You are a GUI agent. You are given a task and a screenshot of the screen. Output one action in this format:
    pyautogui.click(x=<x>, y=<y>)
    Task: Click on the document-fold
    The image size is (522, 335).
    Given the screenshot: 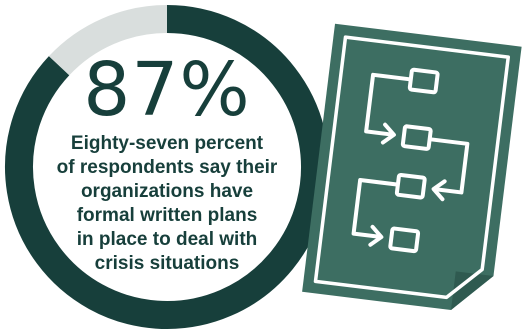 What is the action you would take?
    pyautogui.click(x=472, y=291)
    